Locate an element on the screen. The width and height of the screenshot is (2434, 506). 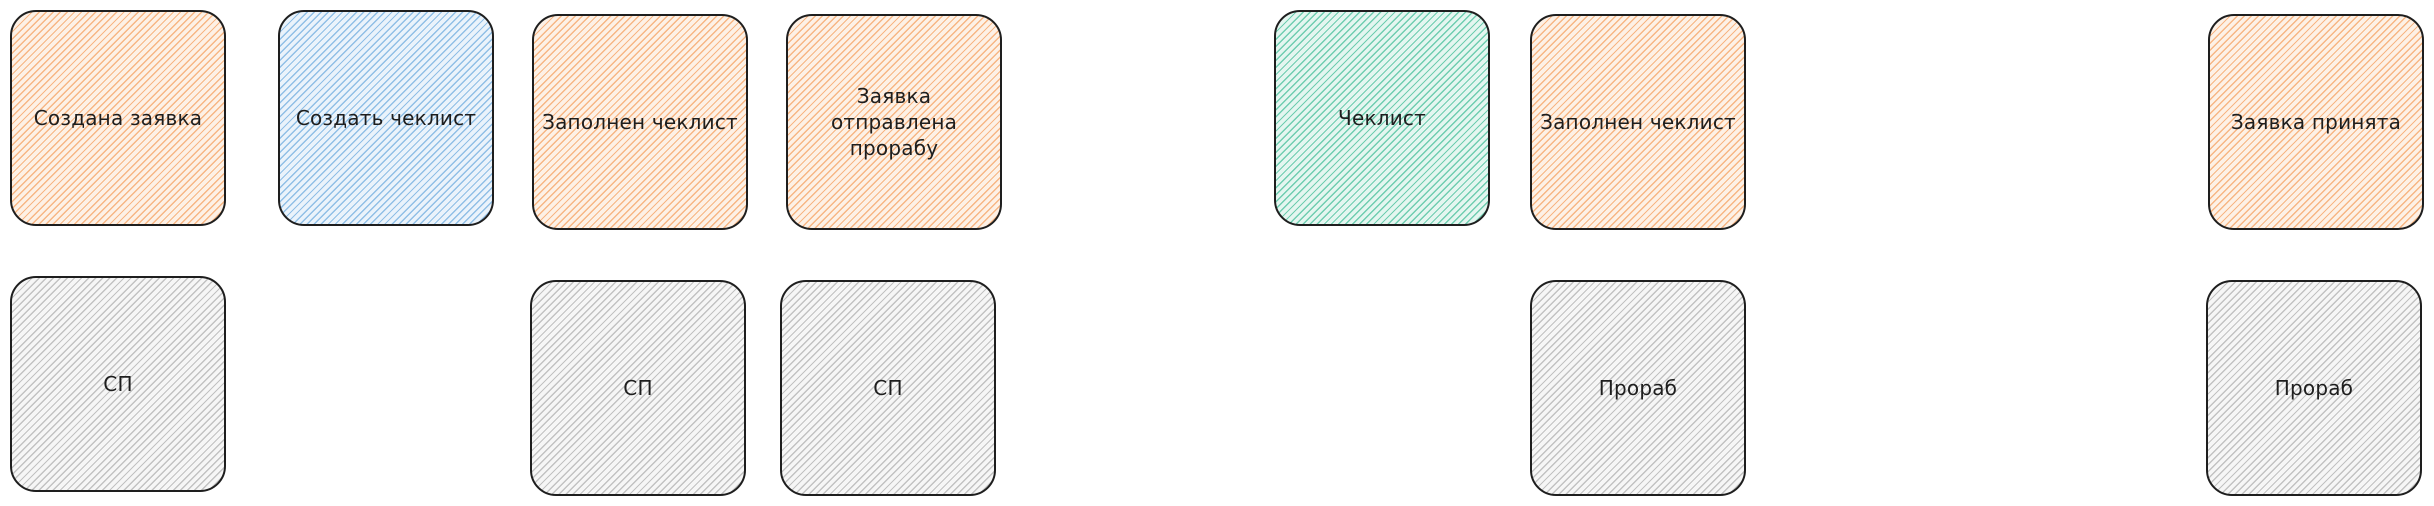
node-sp-3: СП is located at coordinates (888, 388).